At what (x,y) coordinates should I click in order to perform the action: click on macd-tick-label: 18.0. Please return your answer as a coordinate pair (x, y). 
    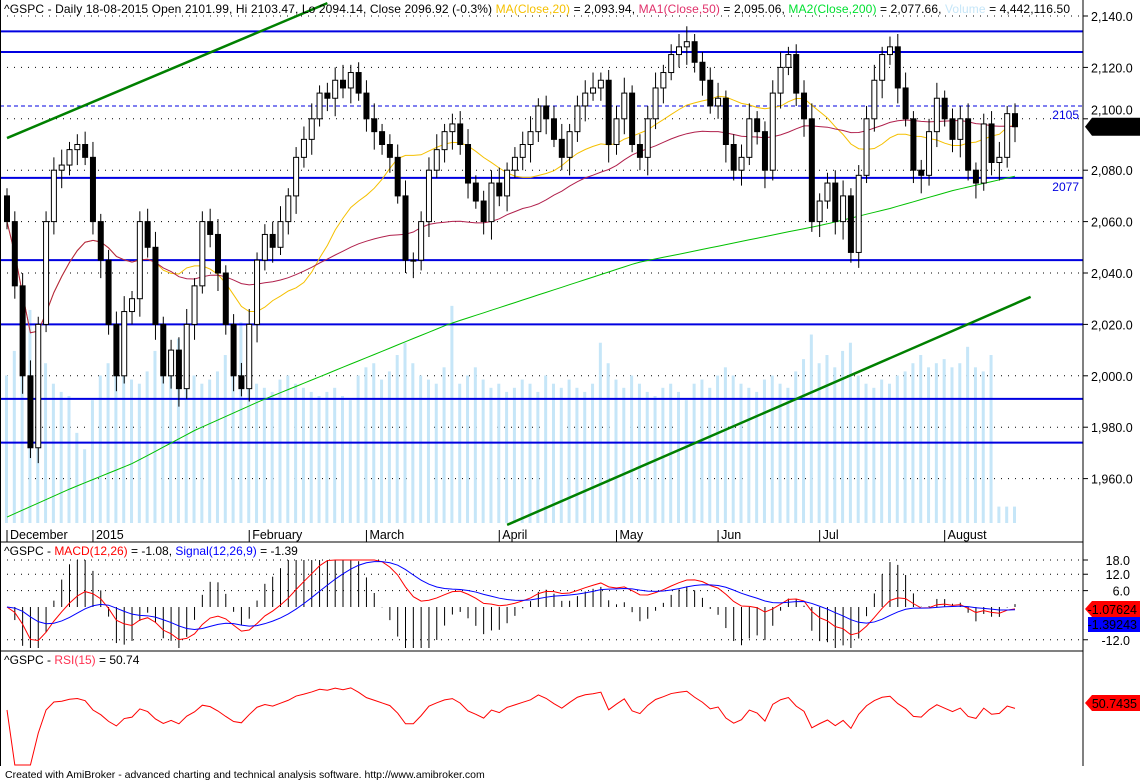
    Looking at the image, I should click on (1118, 561).